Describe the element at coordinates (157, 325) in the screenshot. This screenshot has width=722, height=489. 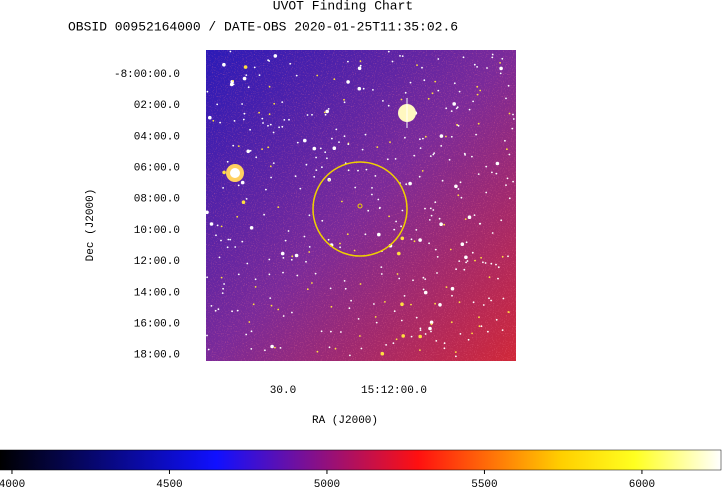
I see `y-tick-label: 16:00.0` at that location.